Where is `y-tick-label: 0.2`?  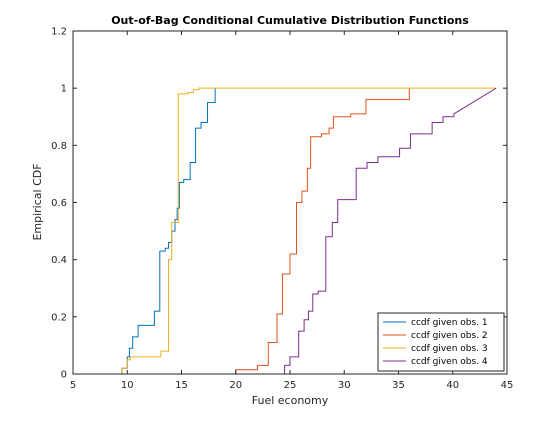 y-tick-label: 0.2 is located at coordinates (59, 317).